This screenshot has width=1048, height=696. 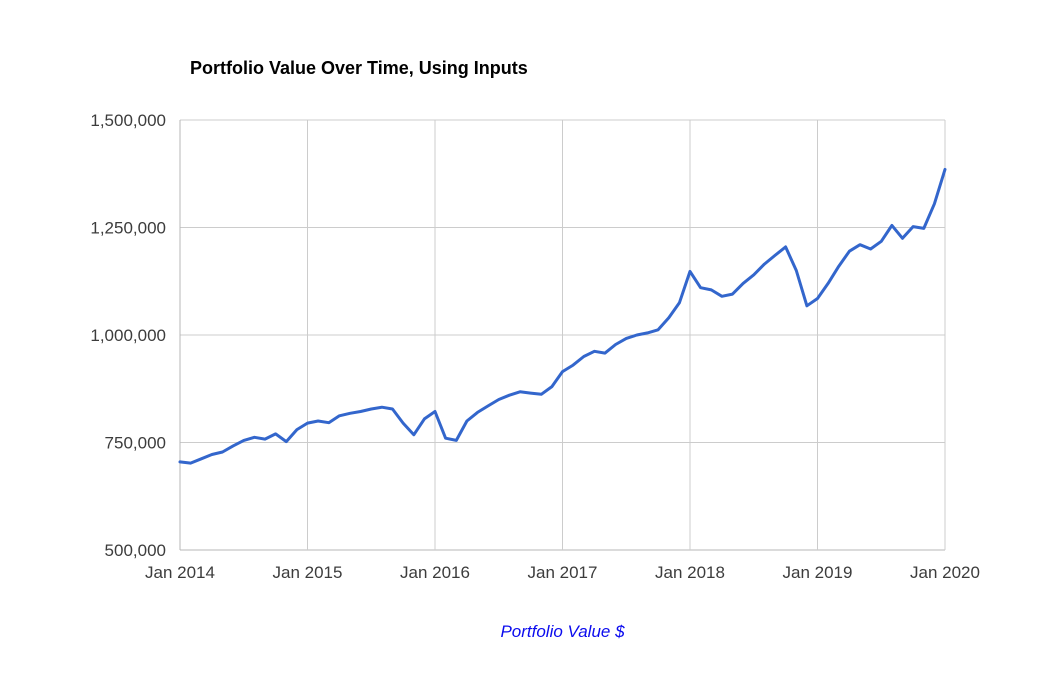 I want to click on x-tick-label: Jan 2014, so click(x=180, y=572).